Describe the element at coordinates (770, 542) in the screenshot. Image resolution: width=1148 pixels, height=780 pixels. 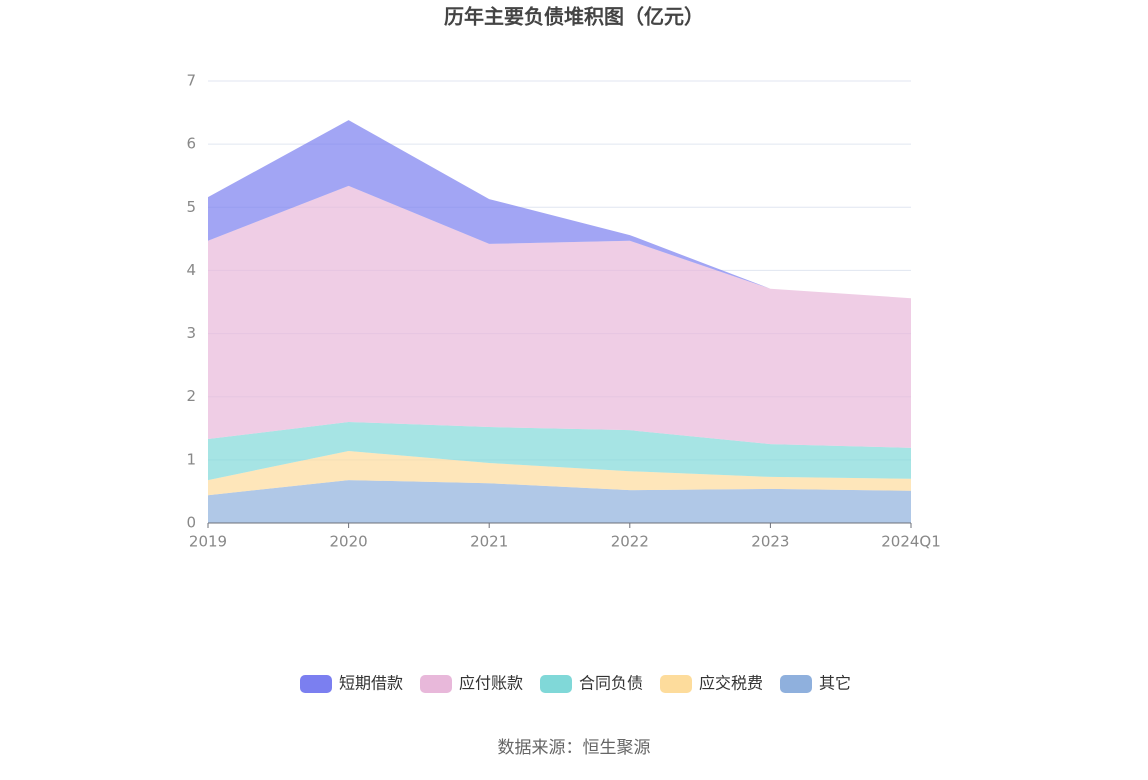
I see `x-tick-label: 2023` at that location.